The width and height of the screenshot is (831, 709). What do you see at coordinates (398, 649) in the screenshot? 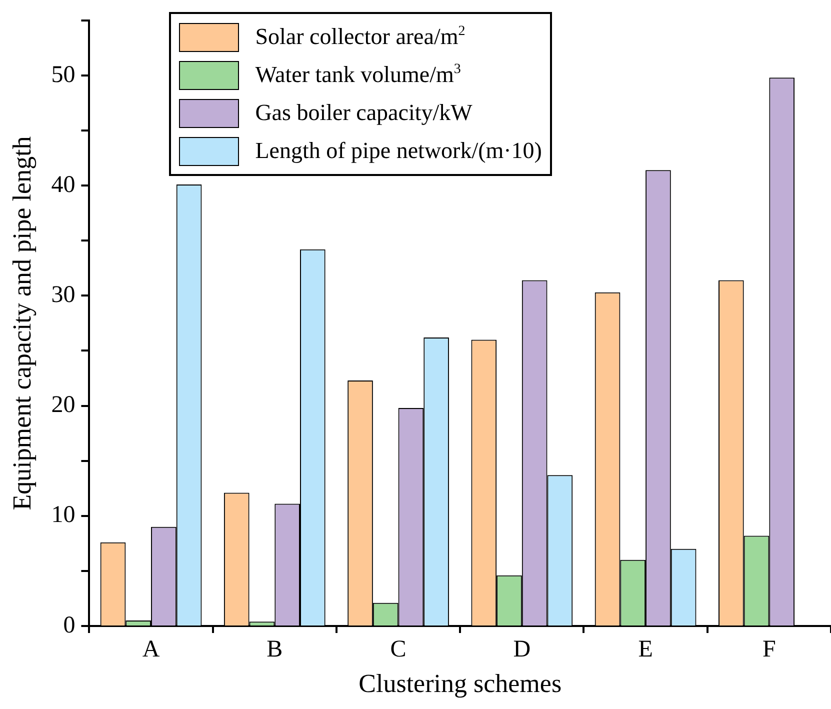
I see `x-tick-label: C` at bounding box center [398, 649].